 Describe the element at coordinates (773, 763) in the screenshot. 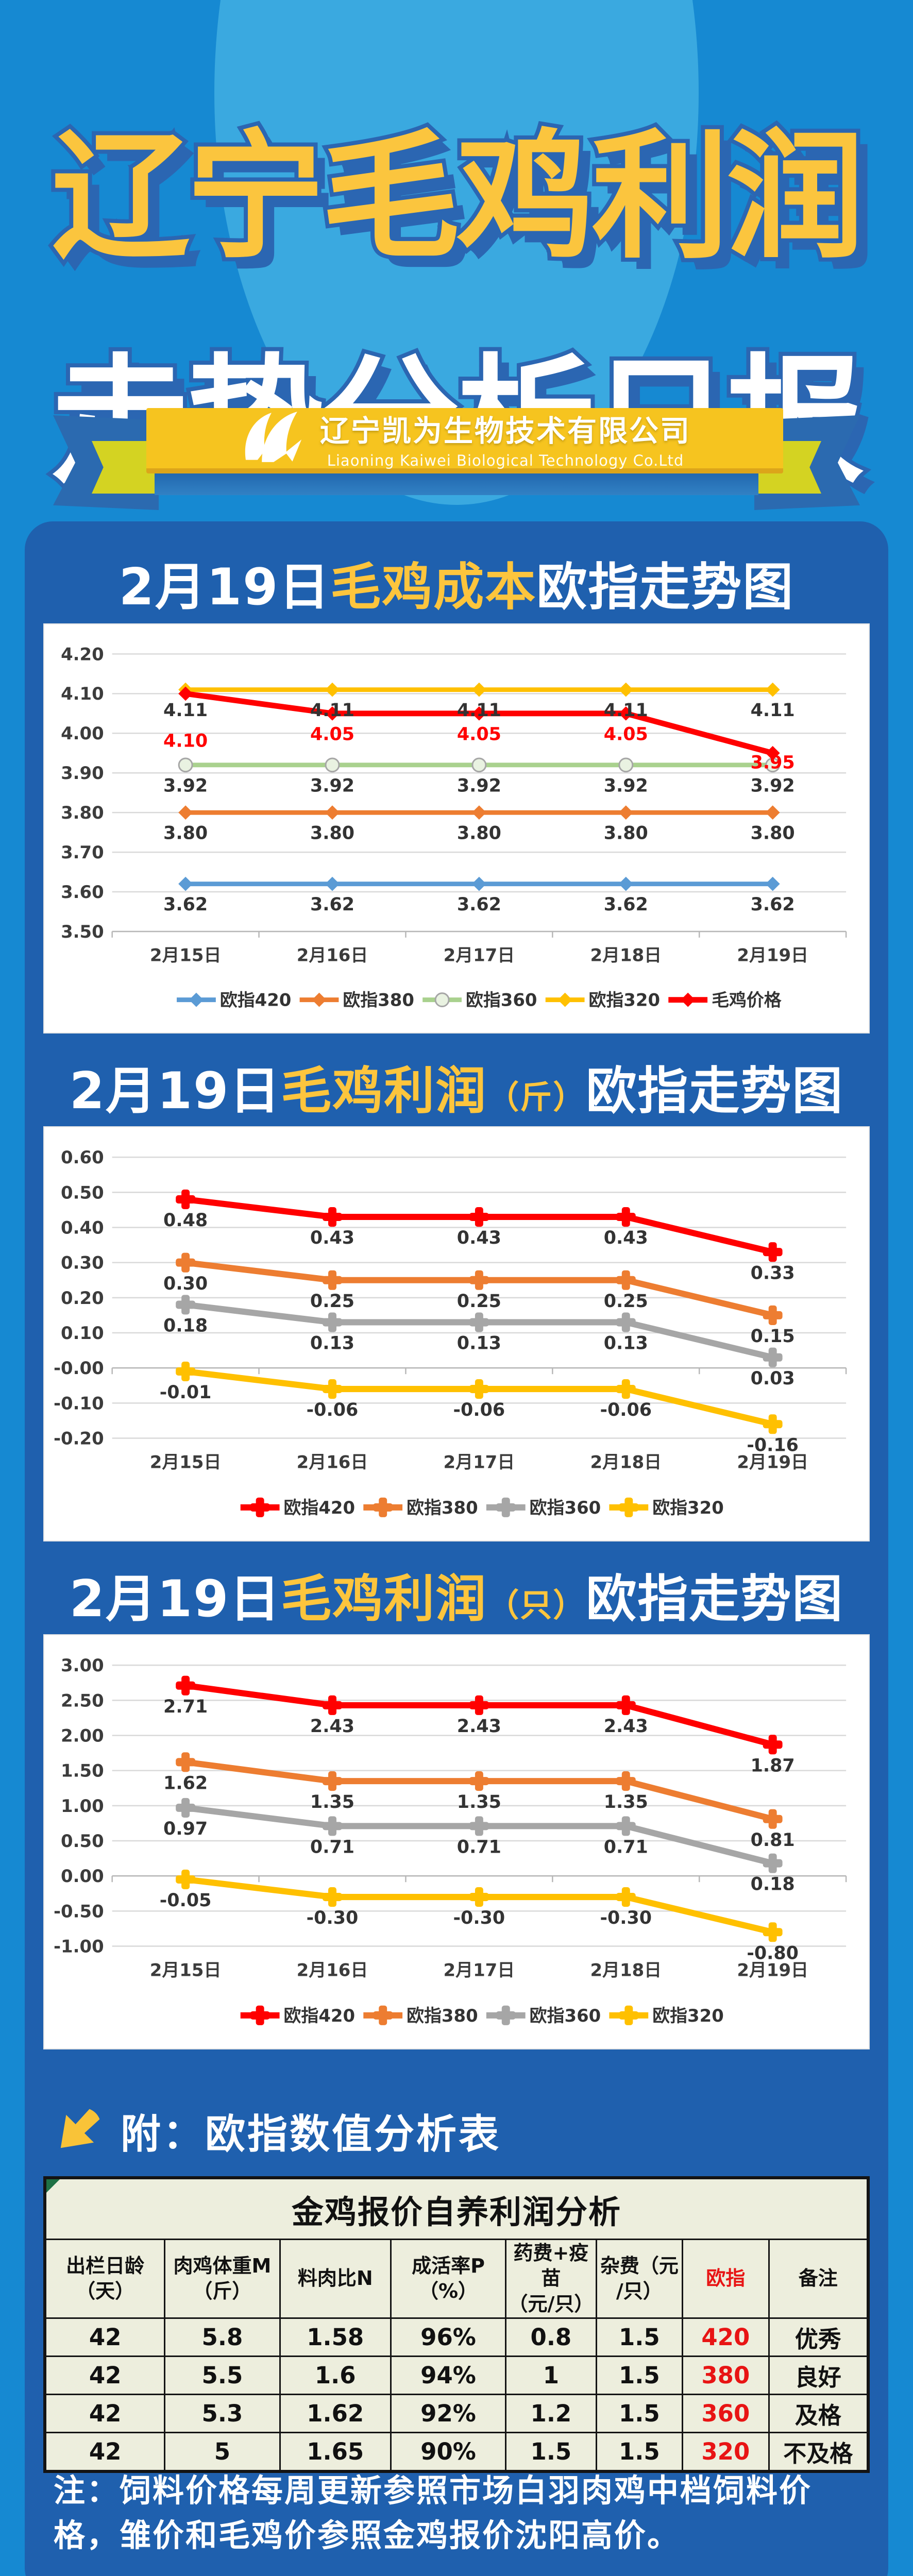

I see `svg-text: 3.95` at that location.